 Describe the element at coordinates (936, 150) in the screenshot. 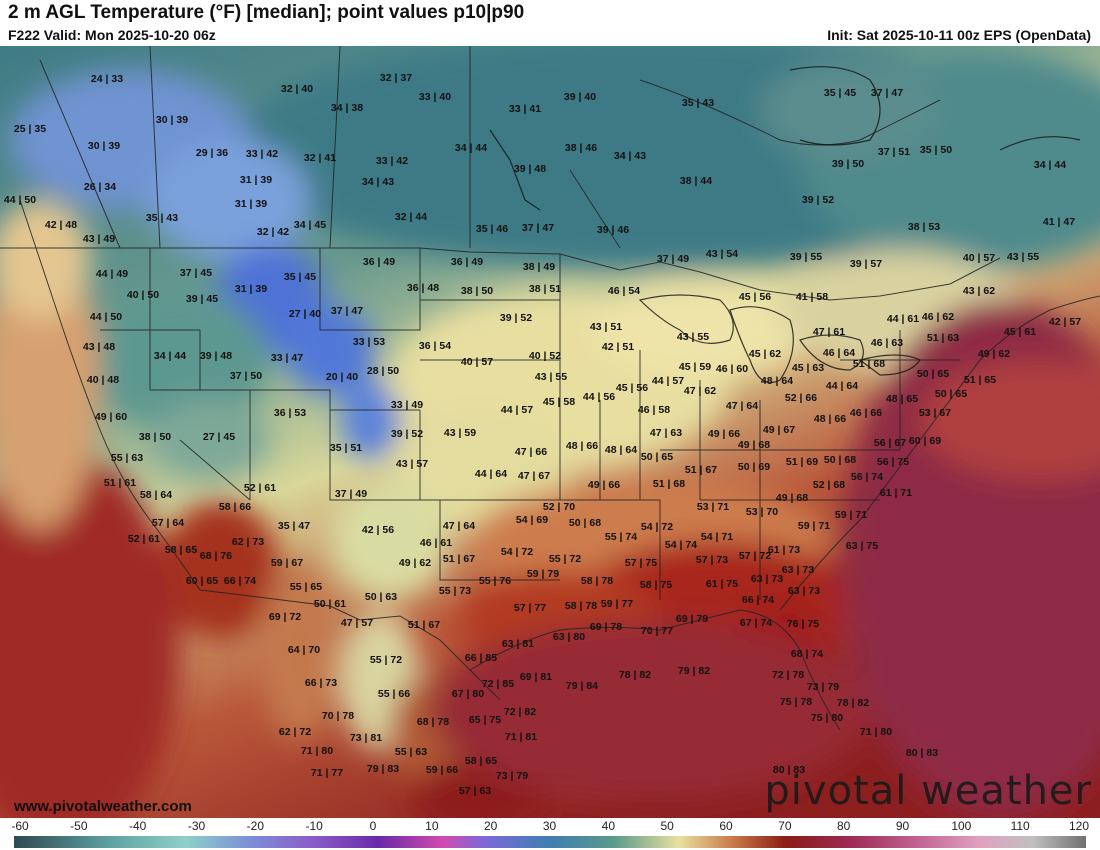

I see `point-value-label: 35 | 50` at that location.